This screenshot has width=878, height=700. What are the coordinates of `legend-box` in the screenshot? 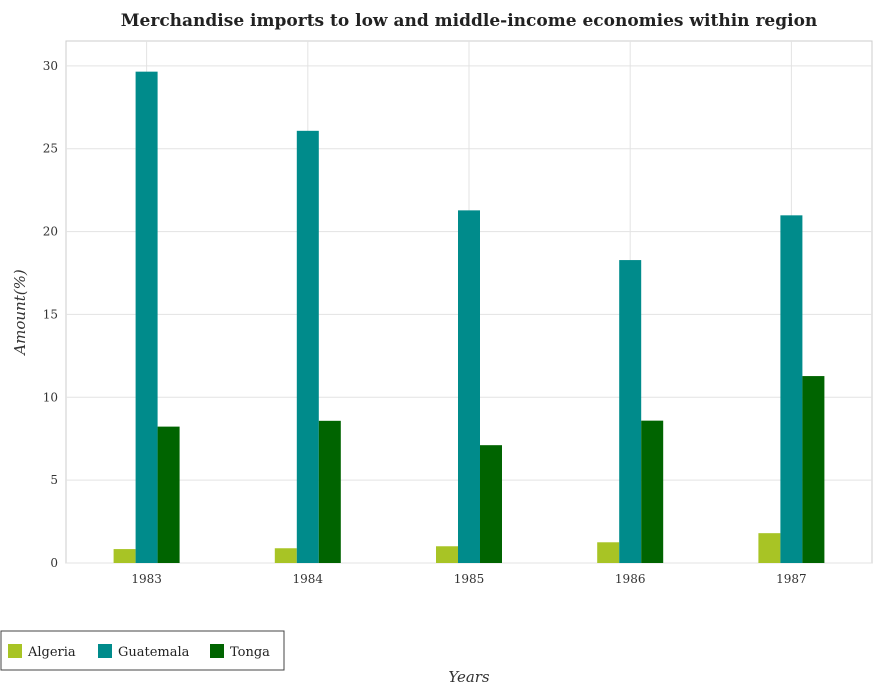 It's located at (142, 650).